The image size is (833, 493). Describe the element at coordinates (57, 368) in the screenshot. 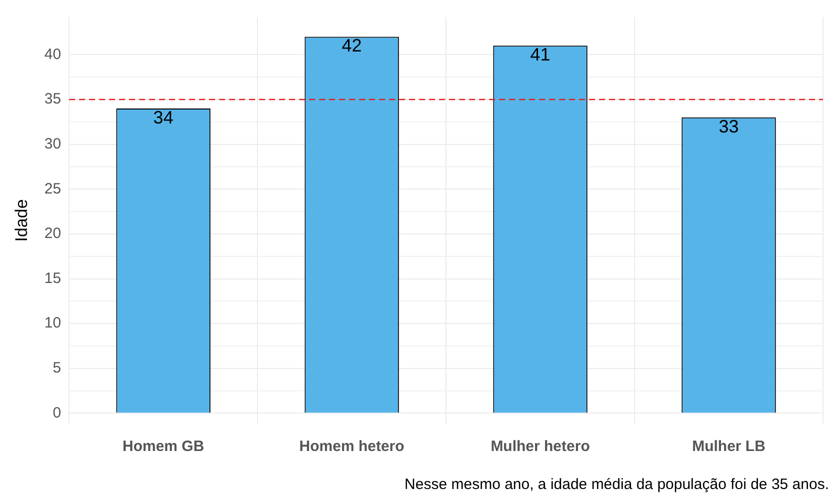

I see `y-tick-label: 5` at that location.